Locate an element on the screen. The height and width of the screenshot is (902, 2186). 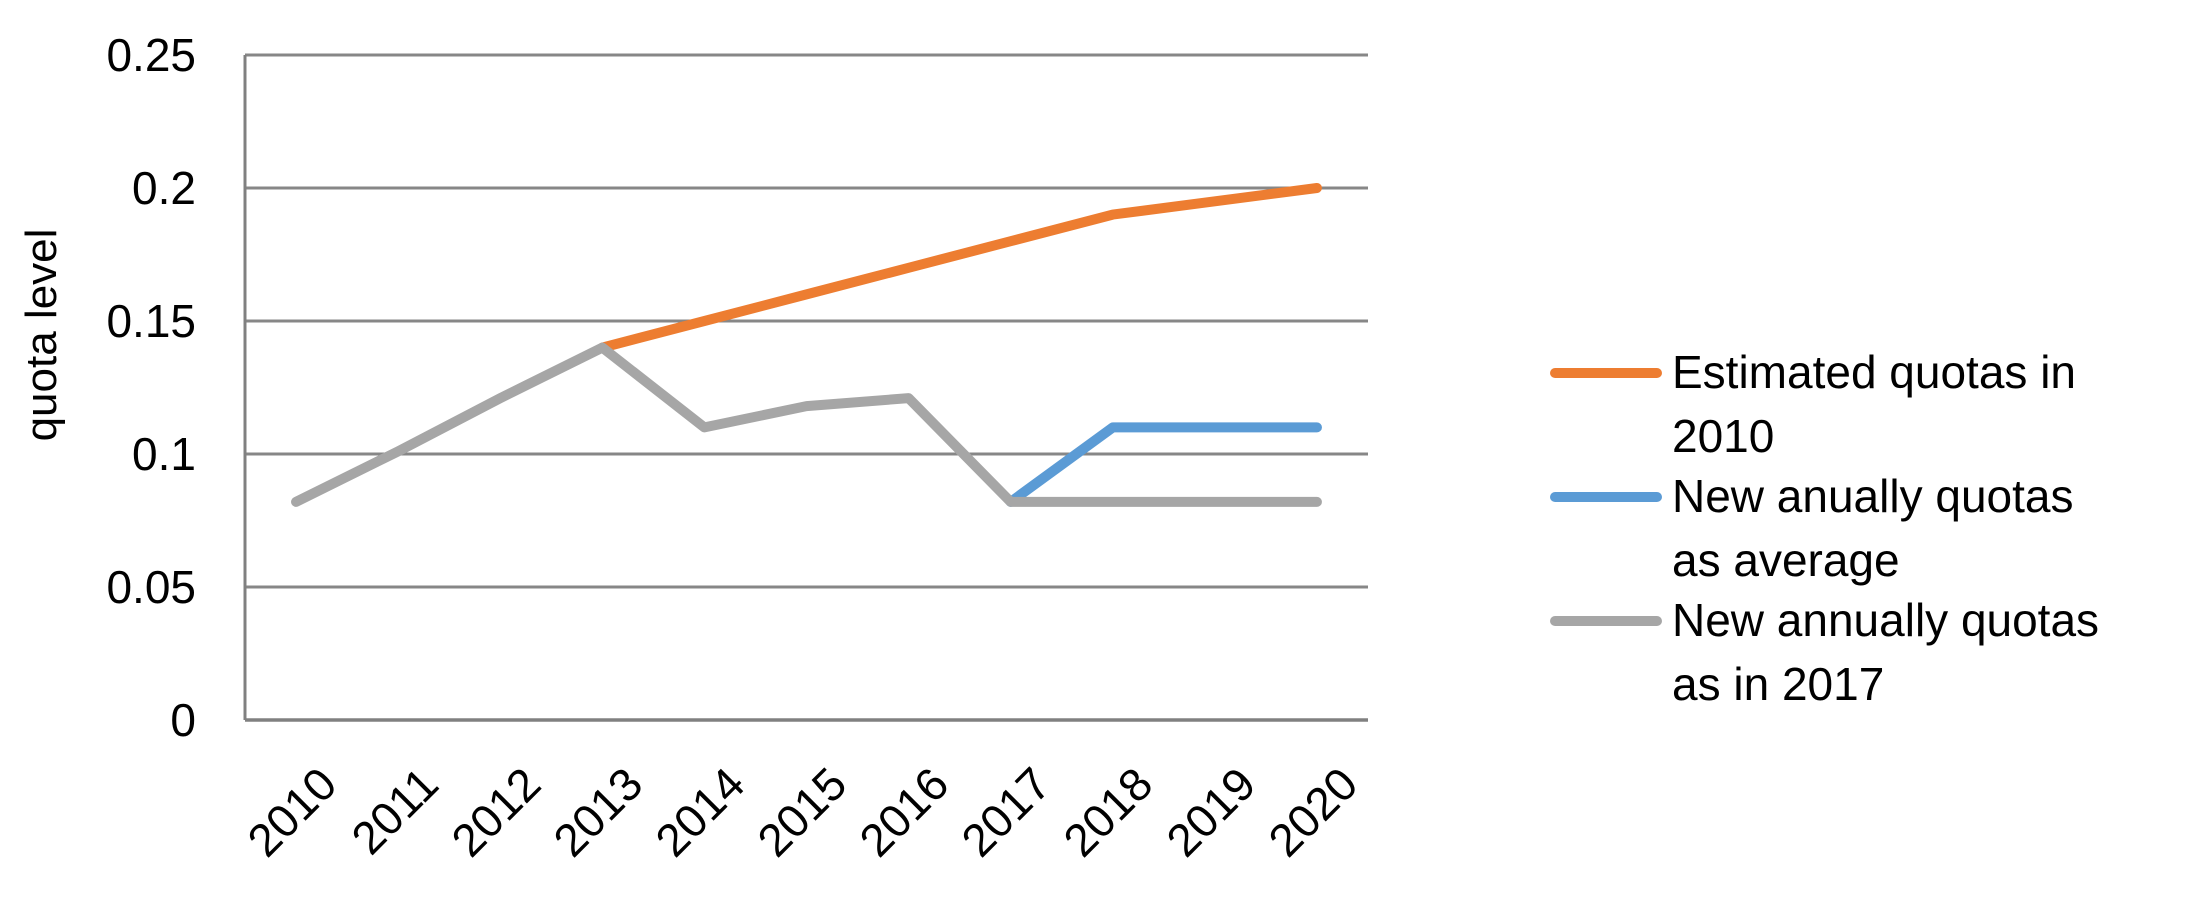
y-axis-title: quota level is located at coordinates (41, 335).